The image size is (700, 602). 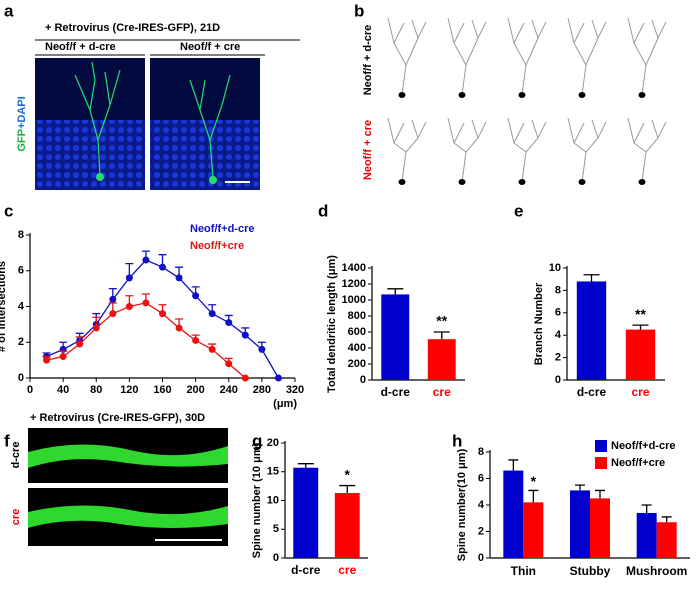 I want to click on x-tick-label: d-cre, so click(x=592, y=392).